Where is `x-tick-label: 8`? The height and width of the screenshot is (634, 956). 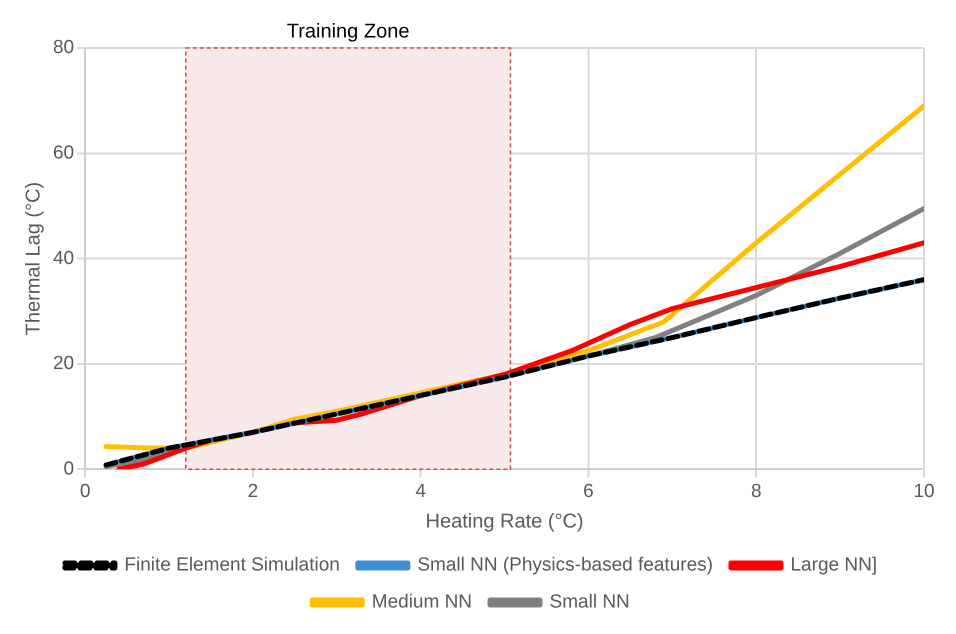
x-tick-label: 8 is located at coordinates (756, 491).